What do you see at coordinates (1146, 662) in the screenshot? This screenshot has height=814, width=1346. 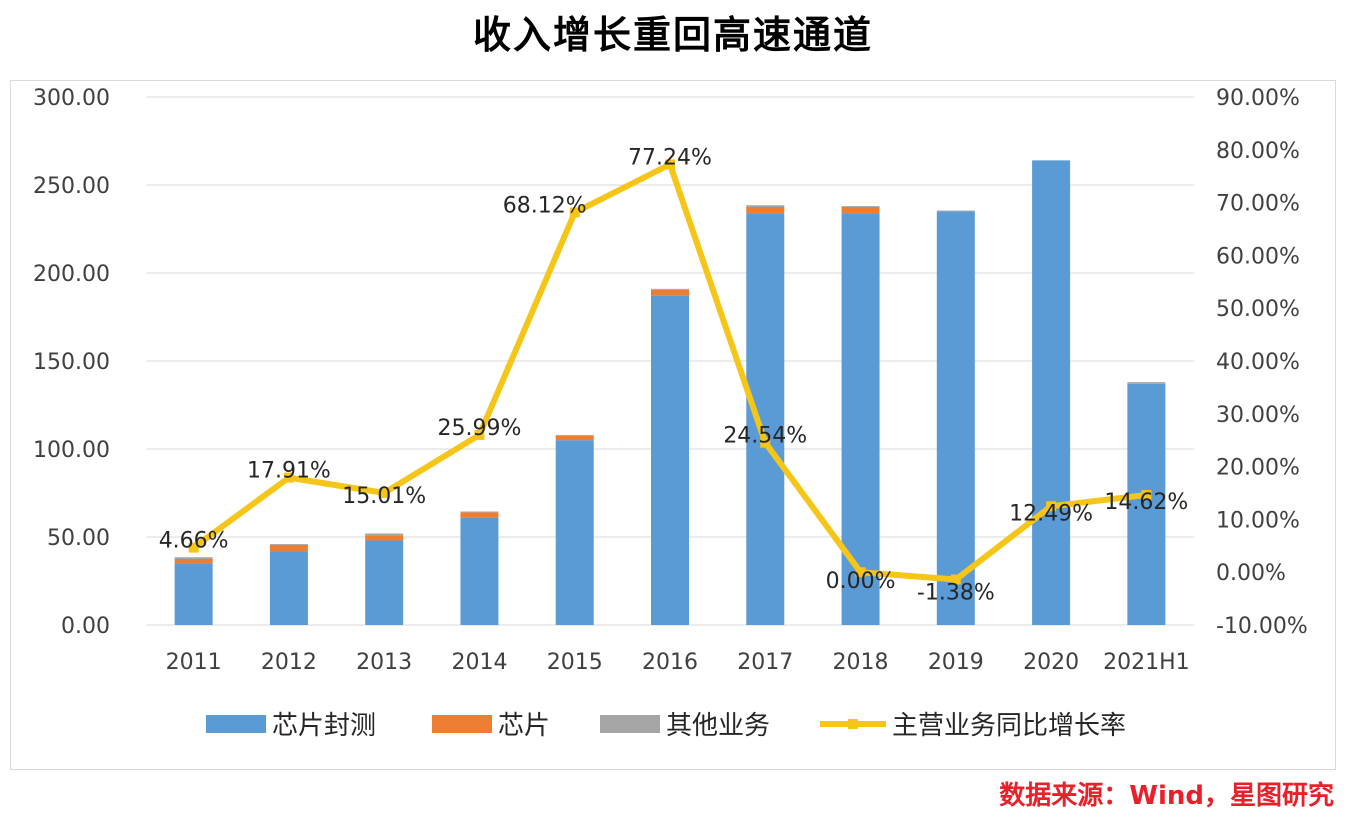 I see `x-tick-label: 2021H1` at bounding box center [1146, 662].